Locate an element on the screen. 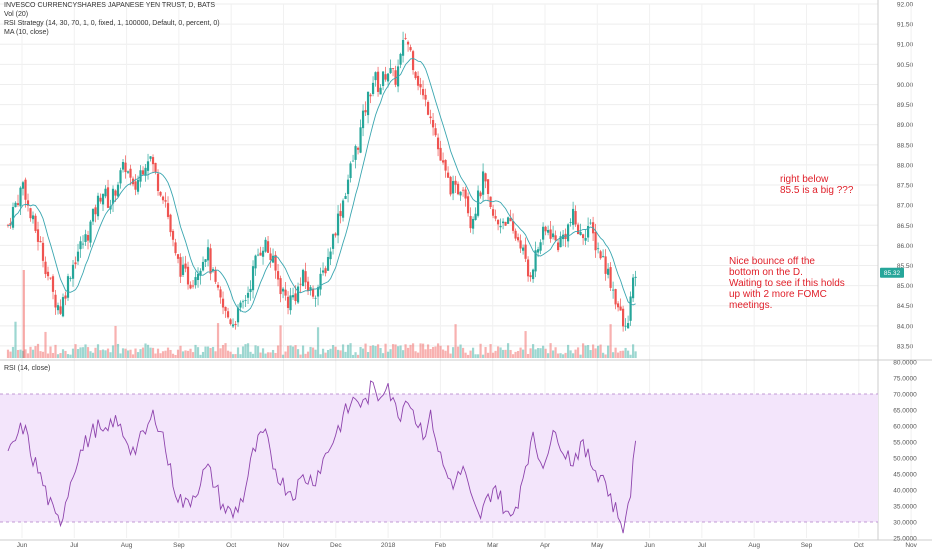 The height and width of the screenshot is (555, 932). rsi-tick-label: 60.0000 is located at coordinates (905, 427).